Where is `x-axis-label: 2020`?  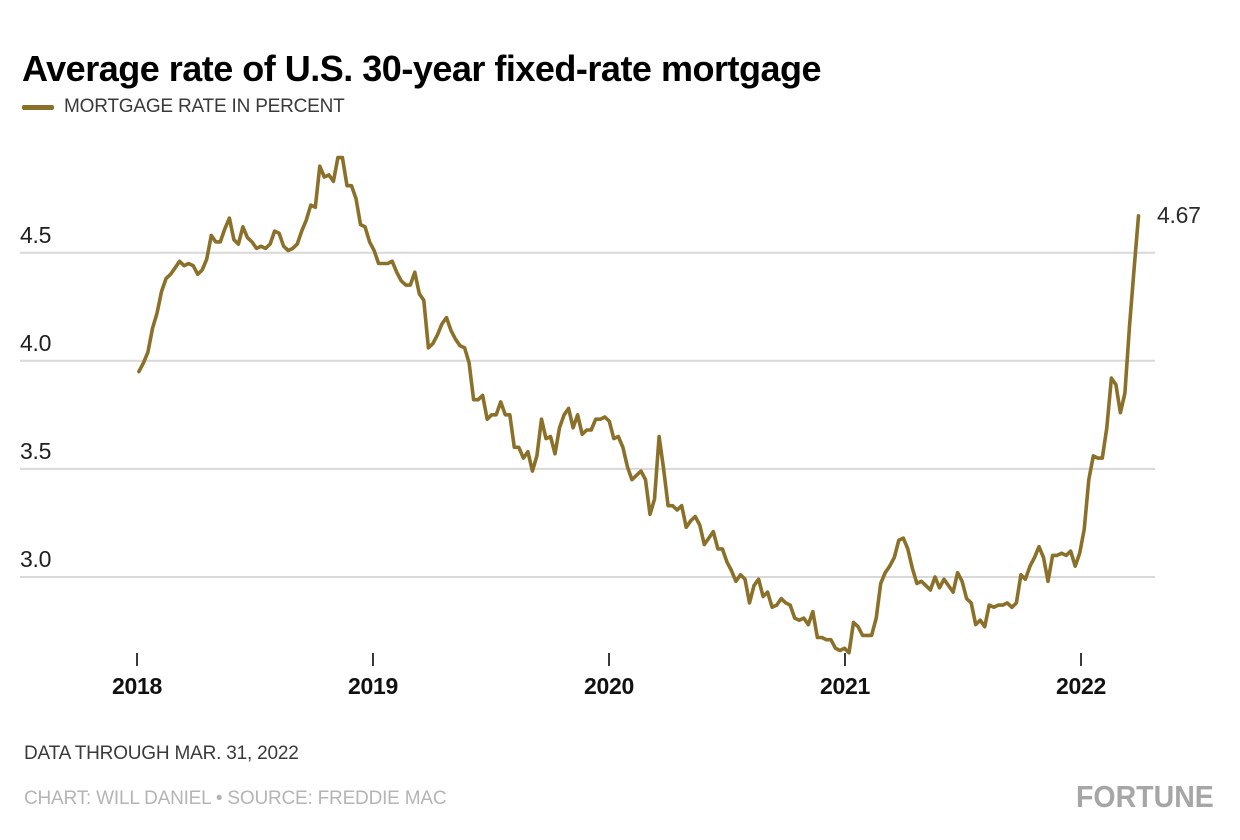
x-axis-label: 2020 is located at coordinates (609, 686).